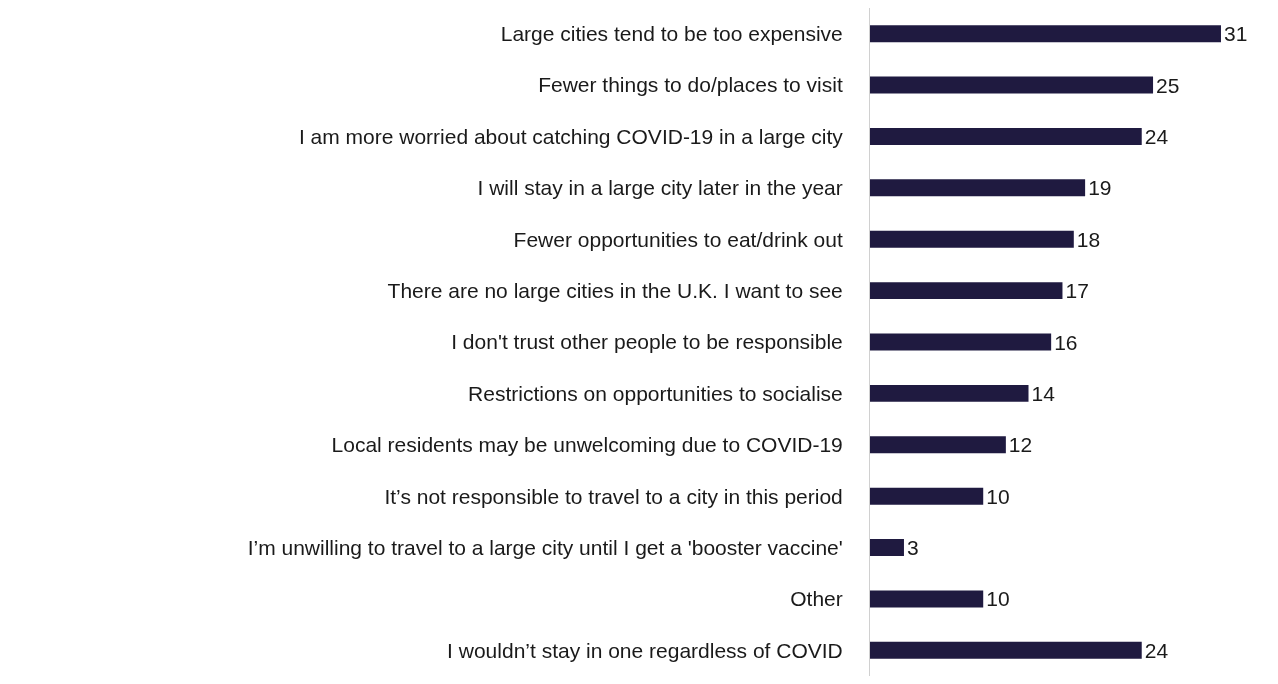 The width and height of the screenshot is (1278, 684). I want to click on y-tick-label: I wouldn’t stay in one regardless of COVID, so click(645, 650).